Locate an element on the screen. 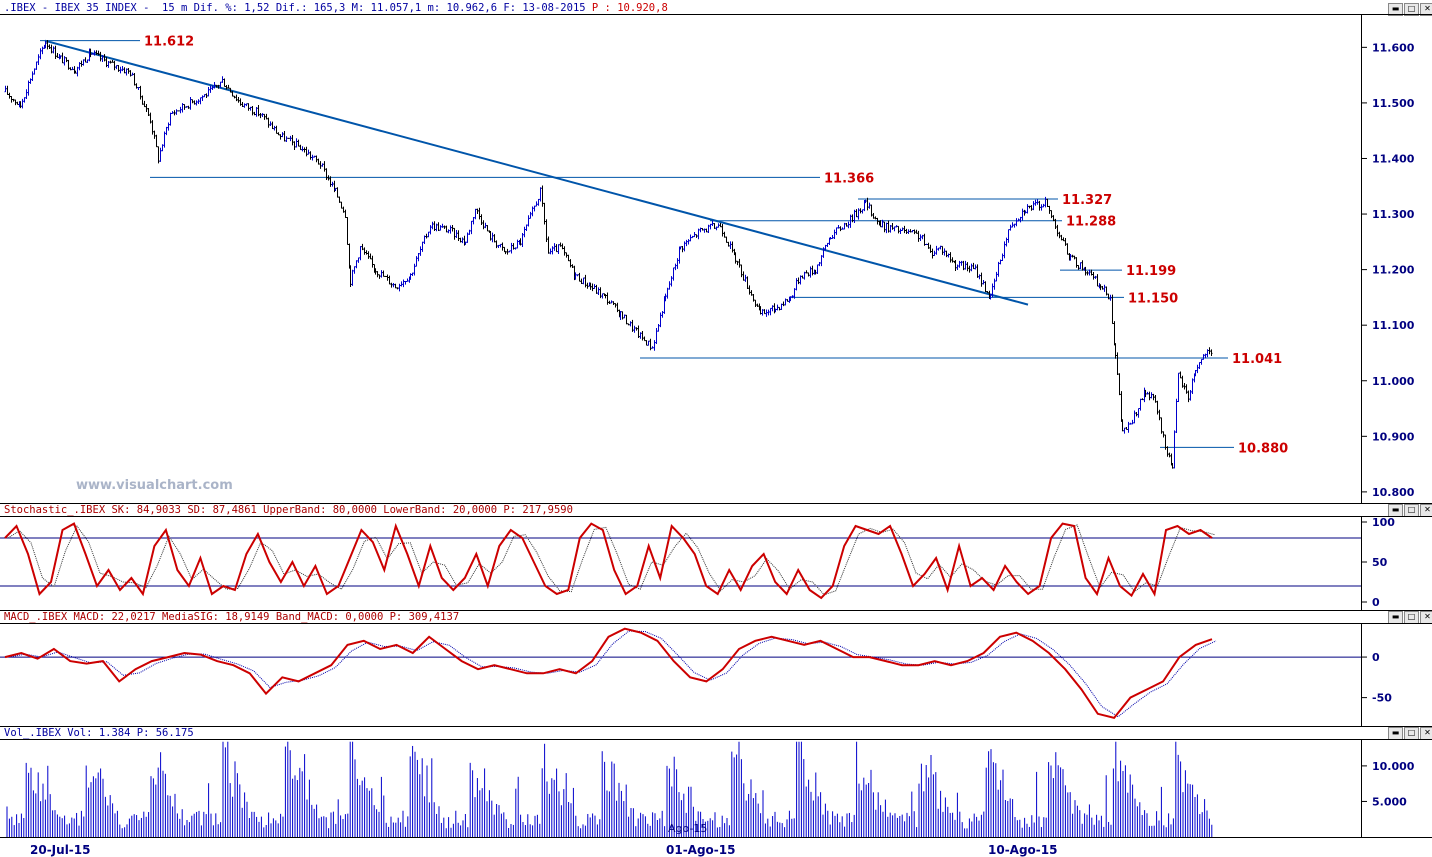  stochastic-chart is located at coordinates (680, 557).